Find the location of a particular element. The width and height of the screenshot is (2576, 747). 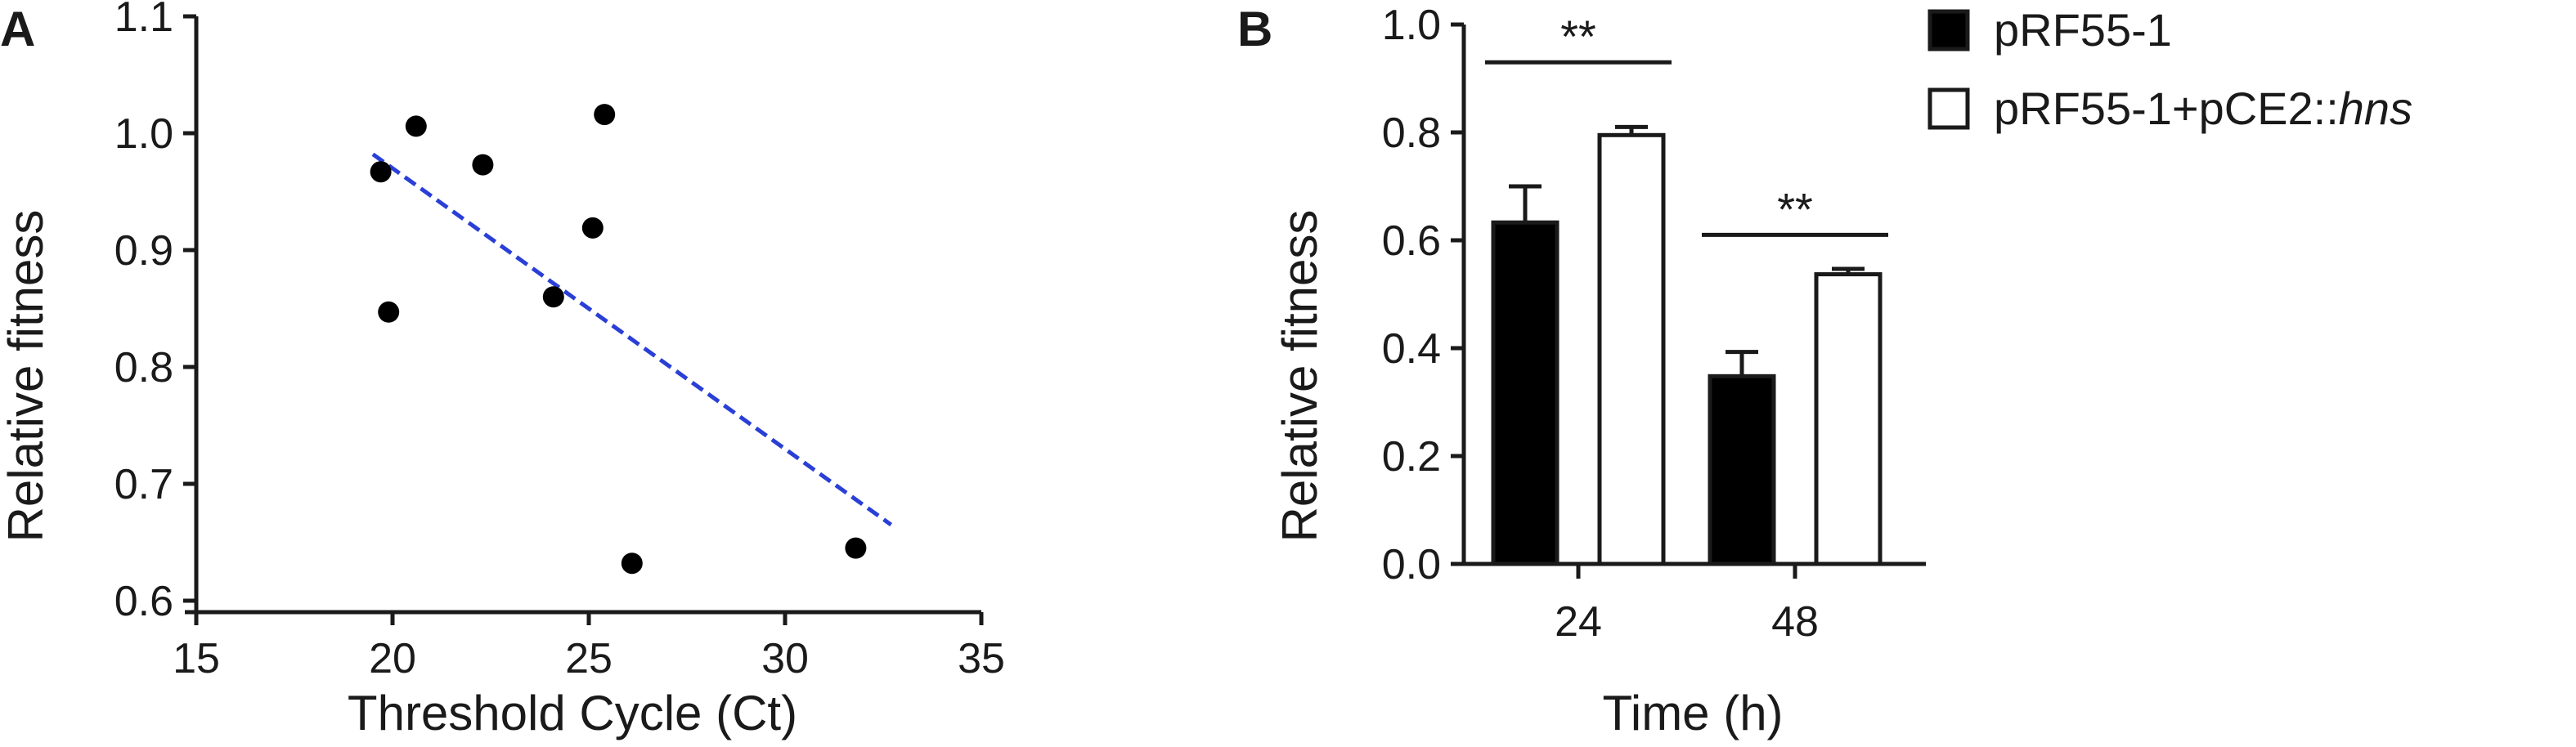

panel-a-x-tick-label: 35 is located at coordinates (981, 658).